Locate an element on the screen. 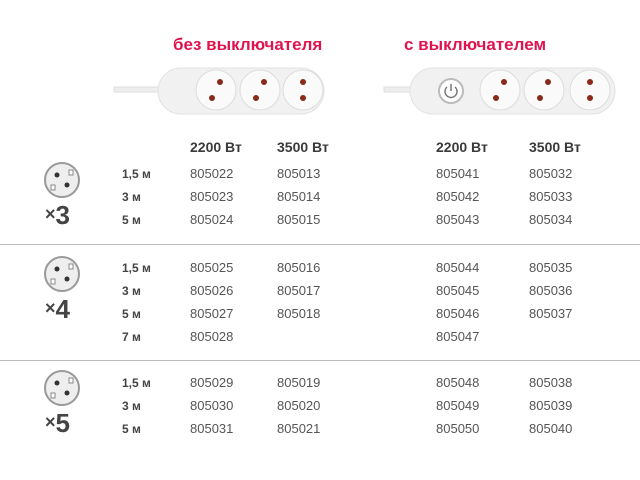  article-code: 805040 is located at coordinates (551, 428).